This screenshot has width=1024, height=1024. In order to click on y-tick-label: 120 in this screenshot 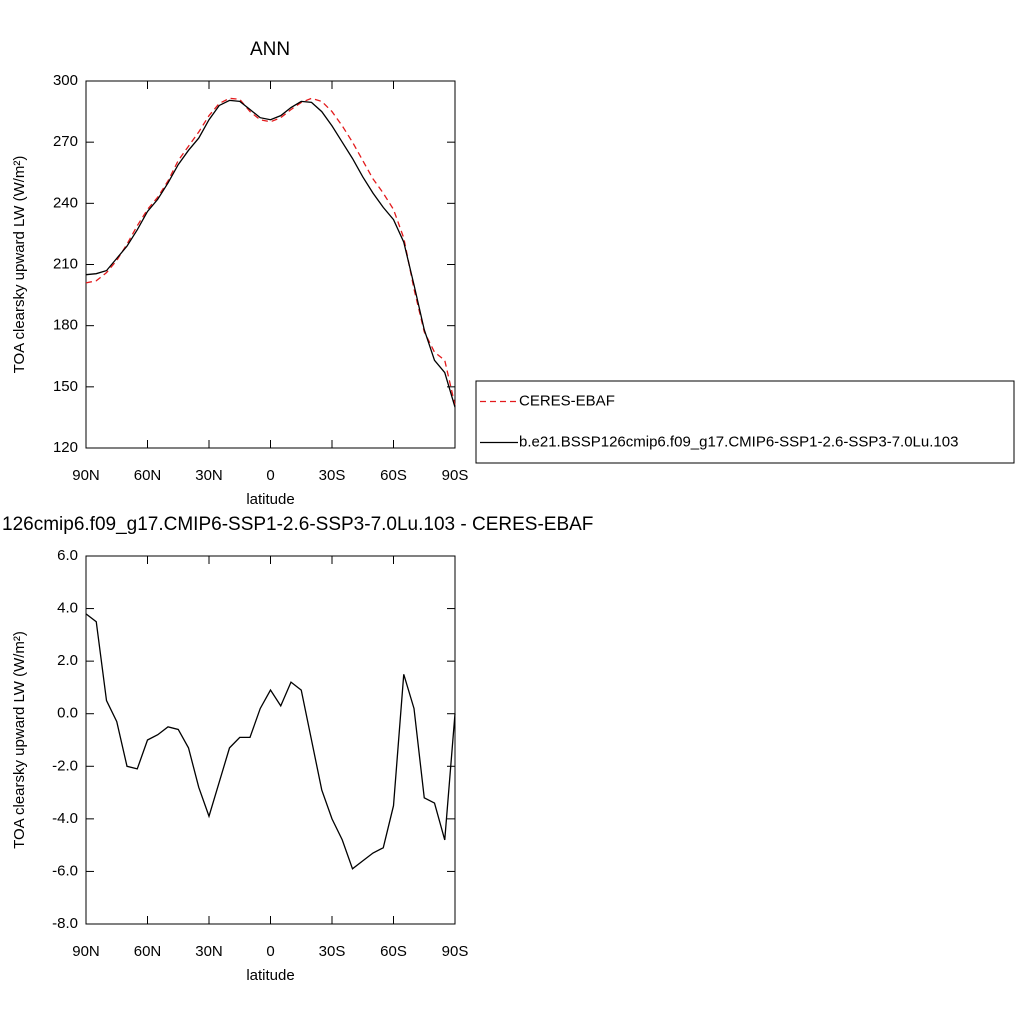, I will do `click(65, 447)`.